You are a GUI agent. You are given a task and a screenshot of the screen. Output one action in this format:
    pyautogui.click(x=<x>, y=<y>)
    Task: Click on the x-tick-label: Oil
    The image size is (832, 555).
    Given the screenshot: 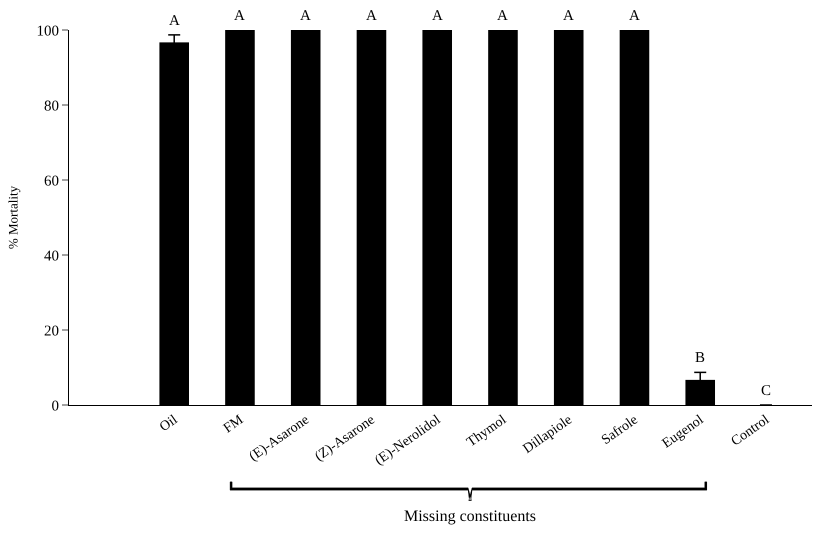 What is the action you would take?
    pyautogui.click(x=169, y=424)
    